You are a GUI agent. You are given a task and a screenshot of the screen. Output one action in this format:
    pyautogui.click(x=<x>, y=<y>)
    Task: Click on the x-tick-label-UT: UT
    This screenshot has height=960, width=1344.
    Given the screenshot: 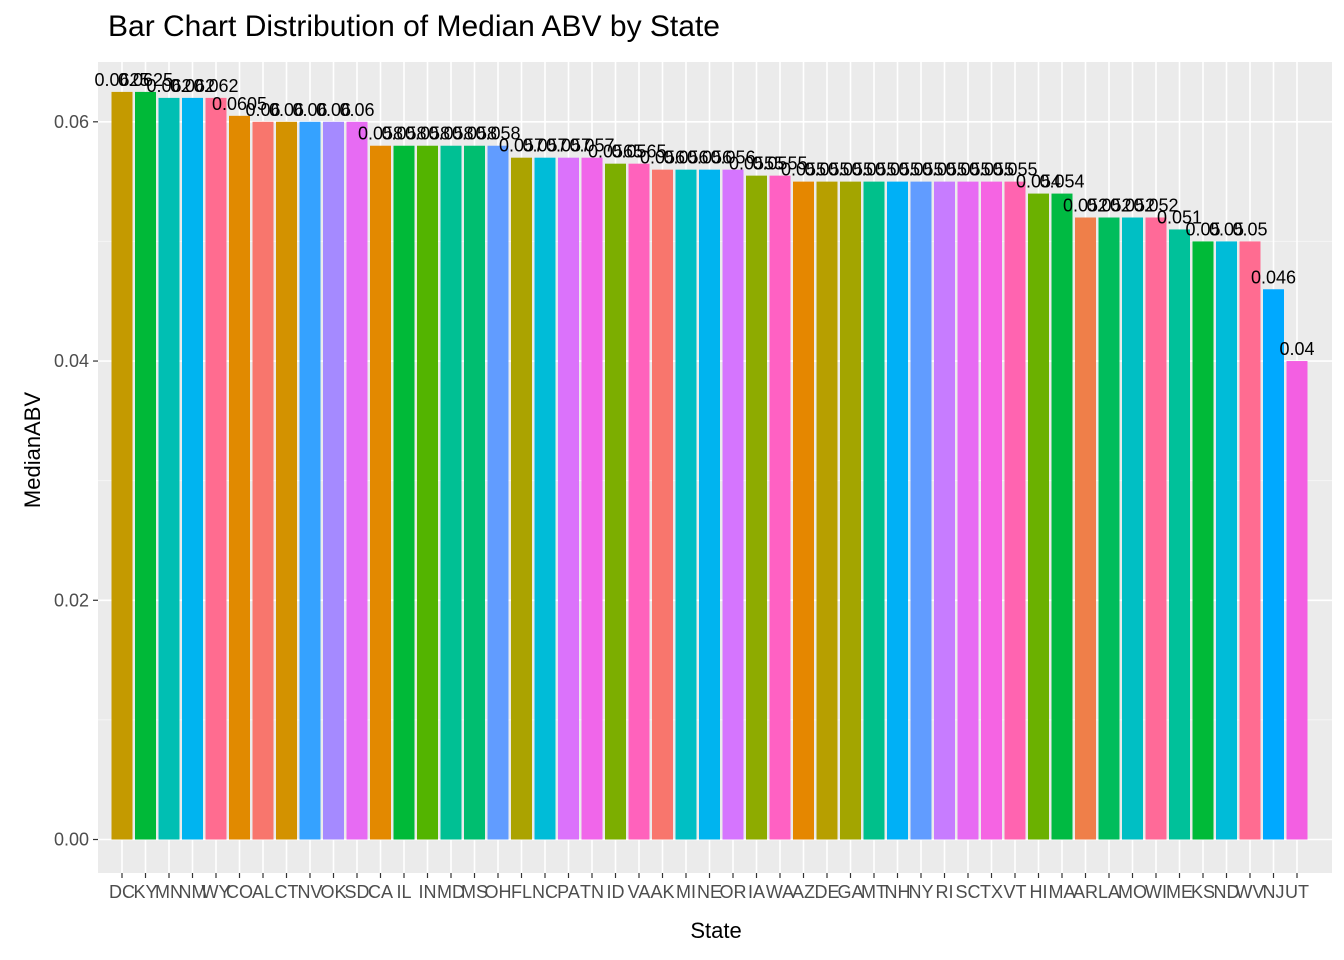 What is the action you would take?
    pyautogui.click(x=1297, y=892)
    